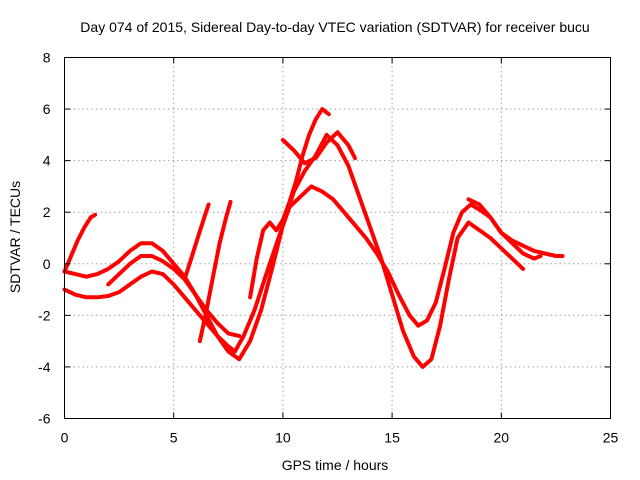 The height and width of the screenshot is (480, 640). I want to click on y-tick-label: 8, so click(47, 58).